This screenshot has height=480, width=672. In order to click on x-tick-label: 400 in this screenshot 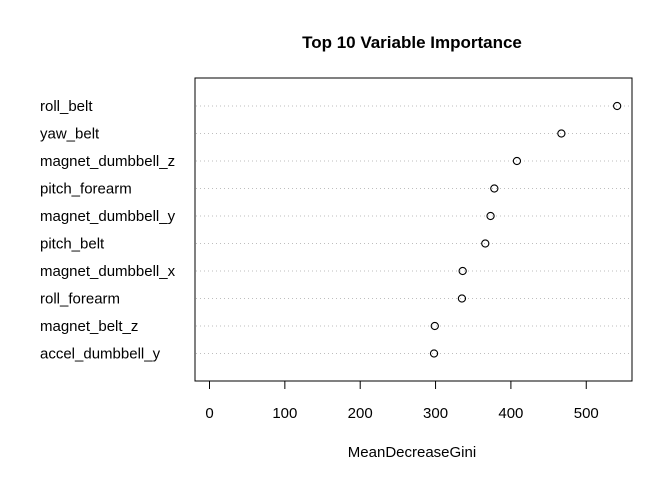, I will do `click(510, 413)`.